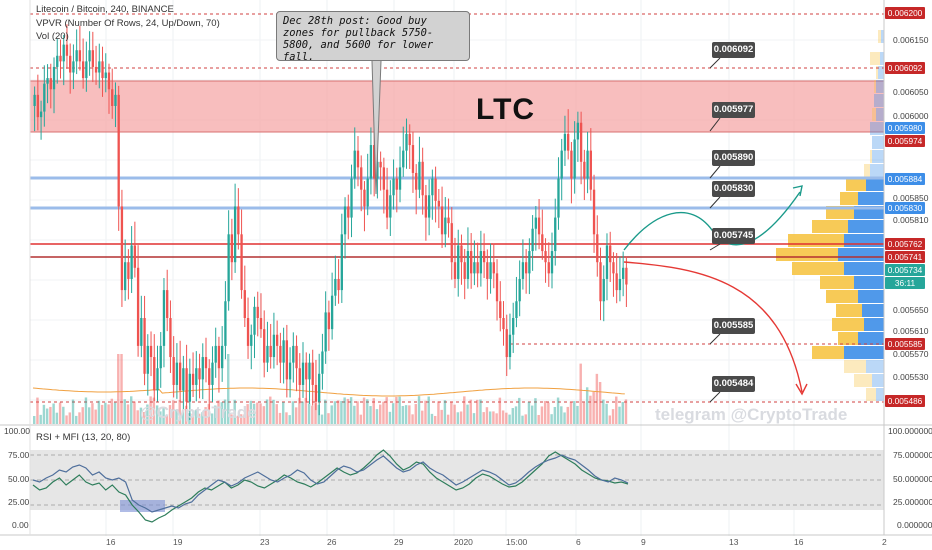  I want to click on price-box: 0.006092, so click(905, 68).